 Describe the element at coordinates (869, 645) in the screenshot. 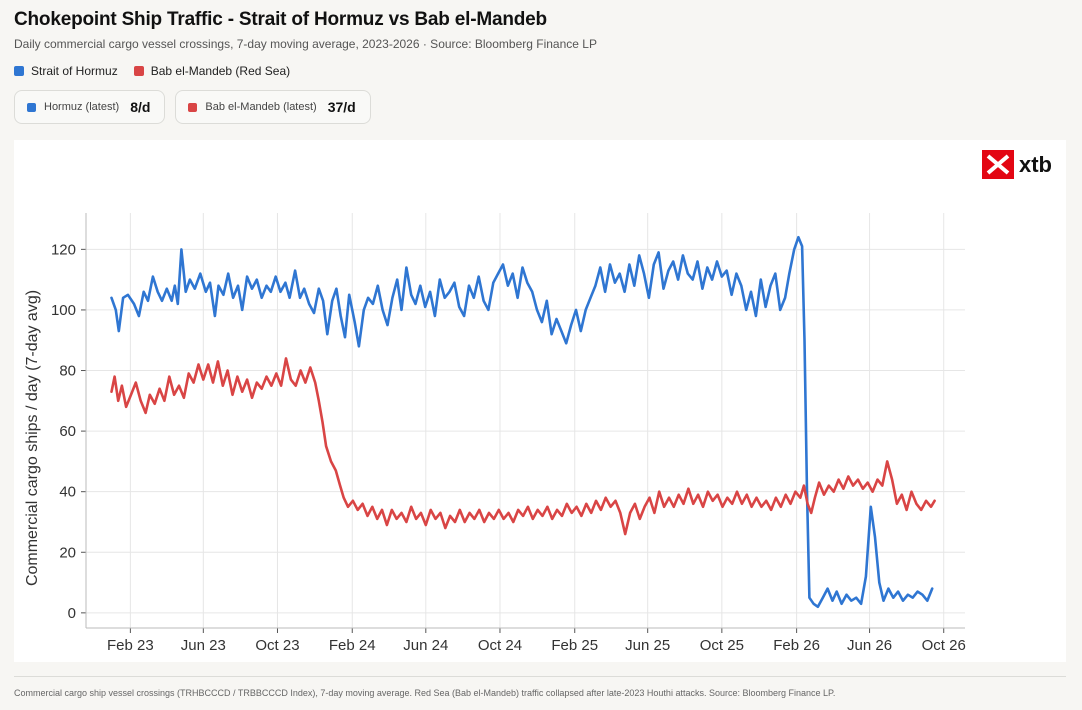

I see `x-tick-label: Jun 26` at that location.